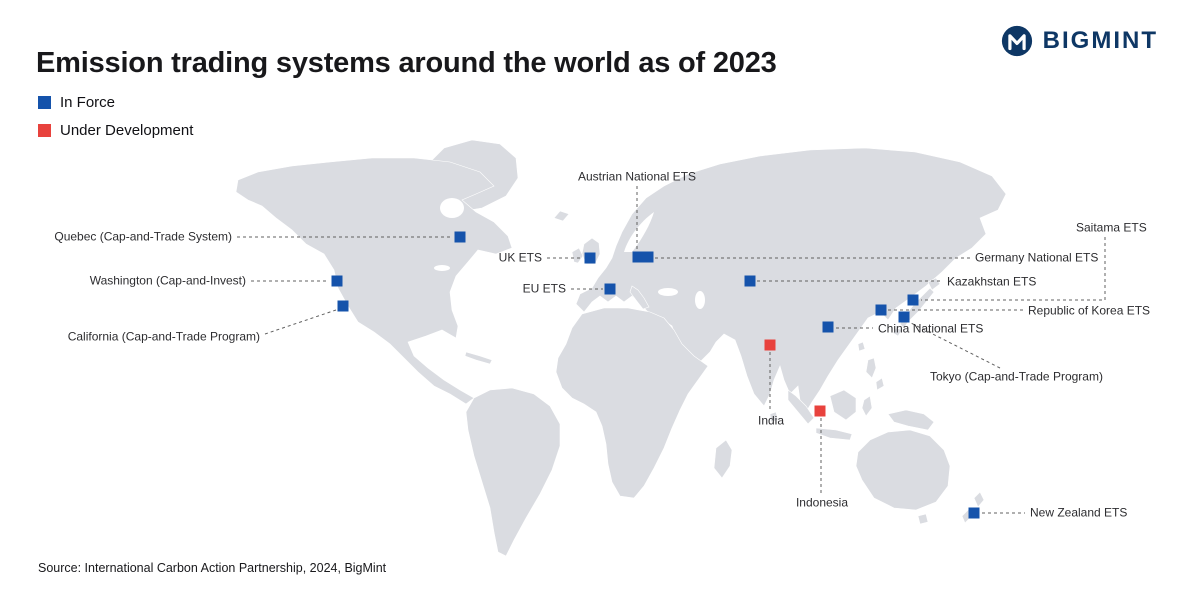 This screenshot has width=1200, height=600. What do you see at coordinates (300, 322) in the screenshot?
I see `leader-line-california` at bounding box center [300, 322].